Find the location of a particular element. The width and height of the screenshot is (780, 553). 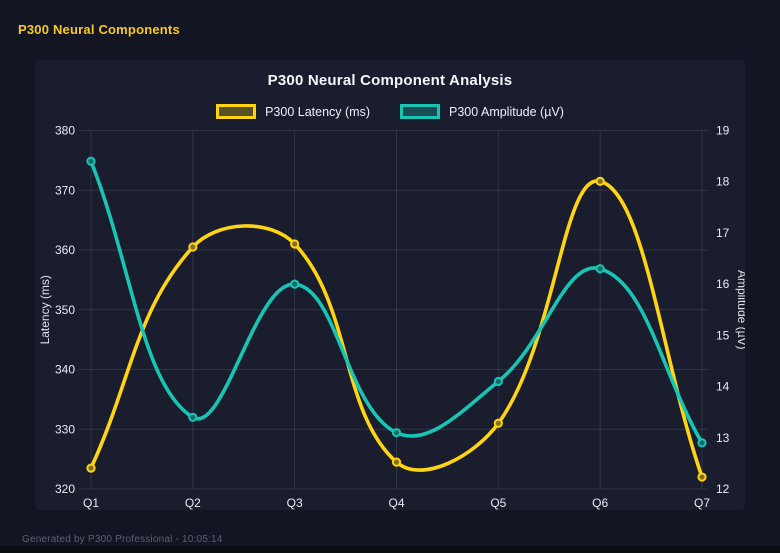

legend-item-latency: P300 Latency (ms) is located at coordinates (293, 111).